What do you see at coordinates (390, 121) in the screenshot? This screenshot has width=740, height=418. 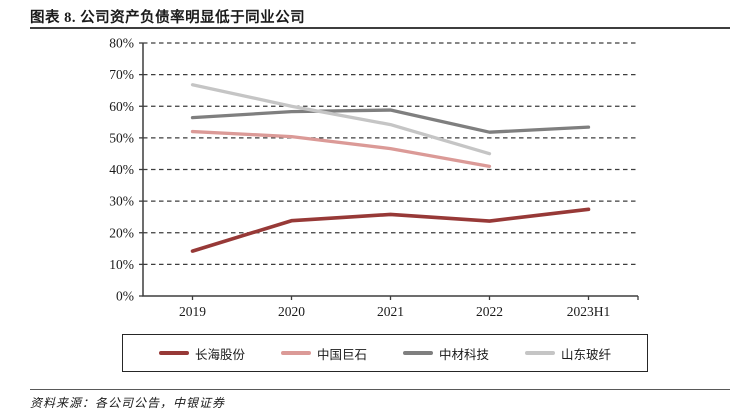 I see `series-line-中材科技` at bounding box center [390, 121].